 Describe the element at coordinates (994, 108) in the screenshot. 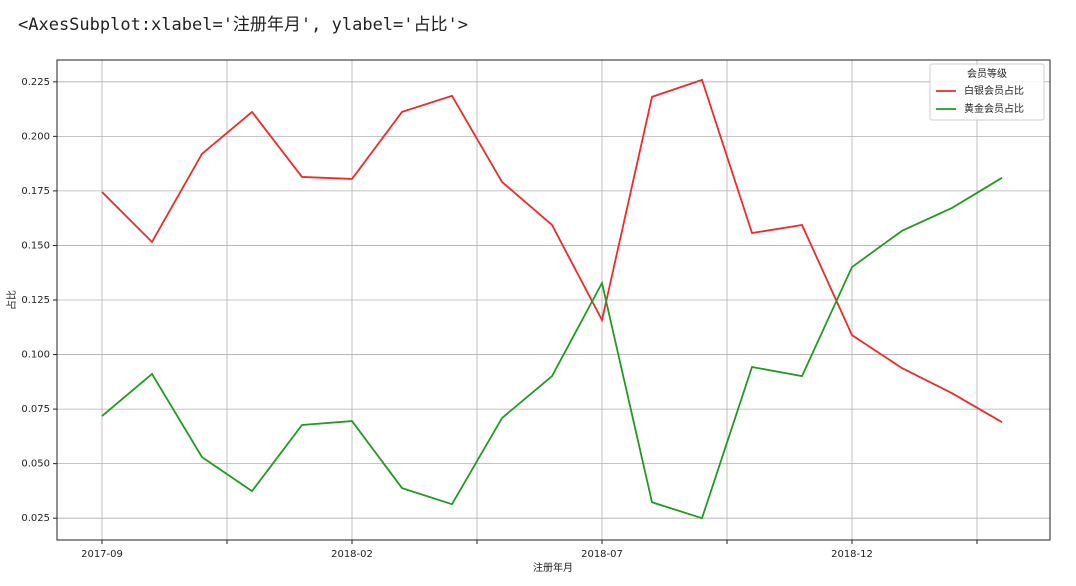

I see `legend-label: 黄金会员占比` at that location.